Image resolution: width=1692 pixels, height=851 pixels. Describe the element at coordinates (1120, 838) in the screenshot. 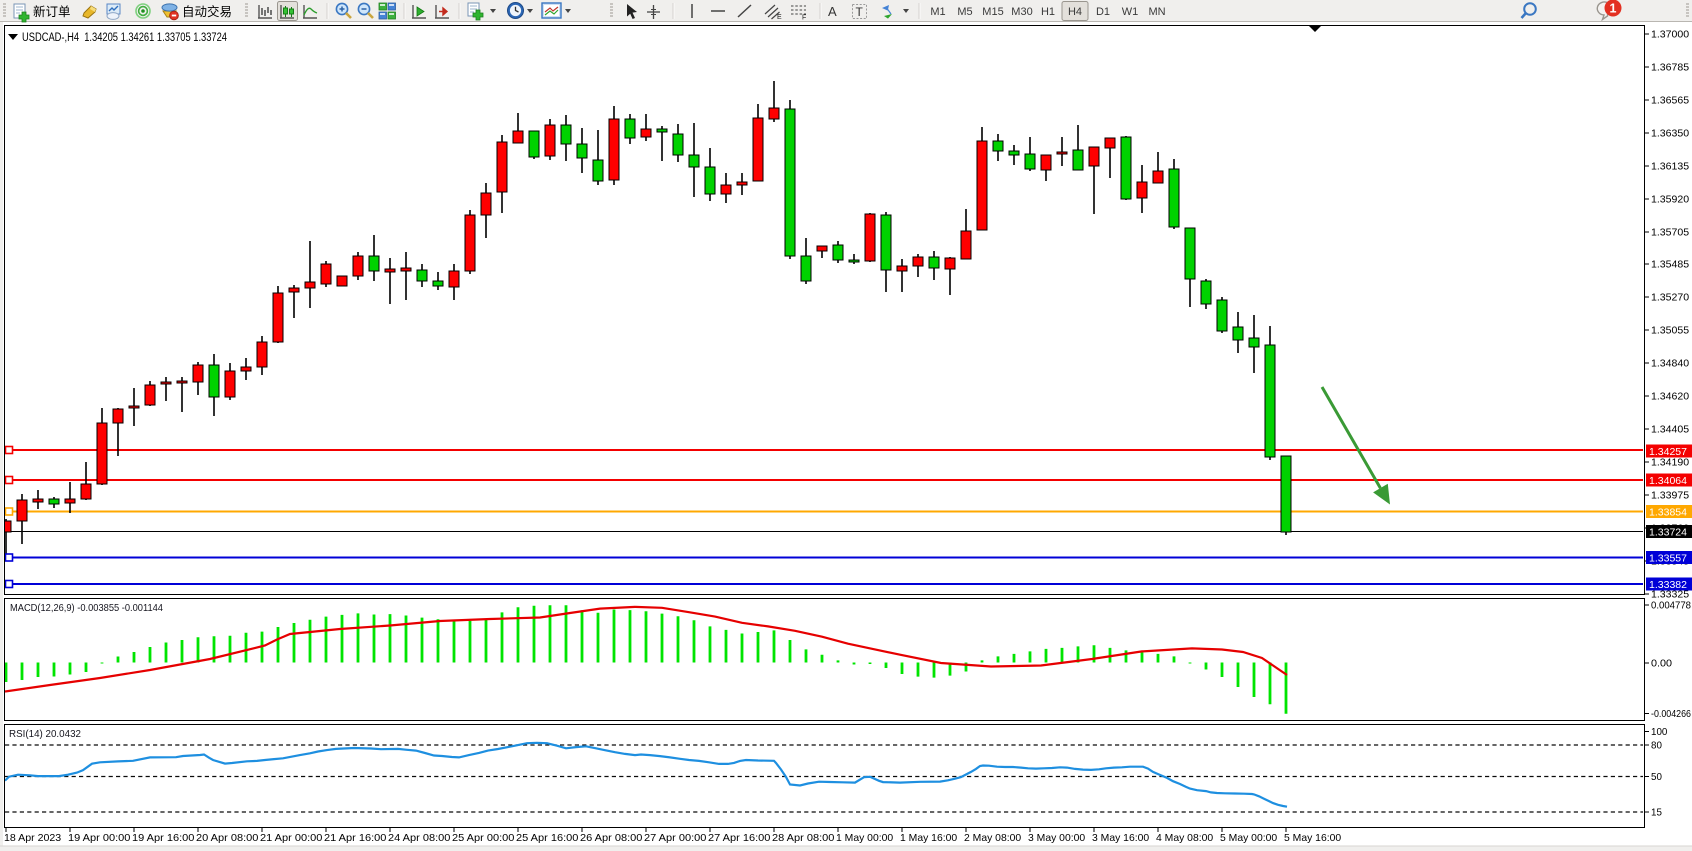

I see `svg-text: 3 May 16:00` at that location.